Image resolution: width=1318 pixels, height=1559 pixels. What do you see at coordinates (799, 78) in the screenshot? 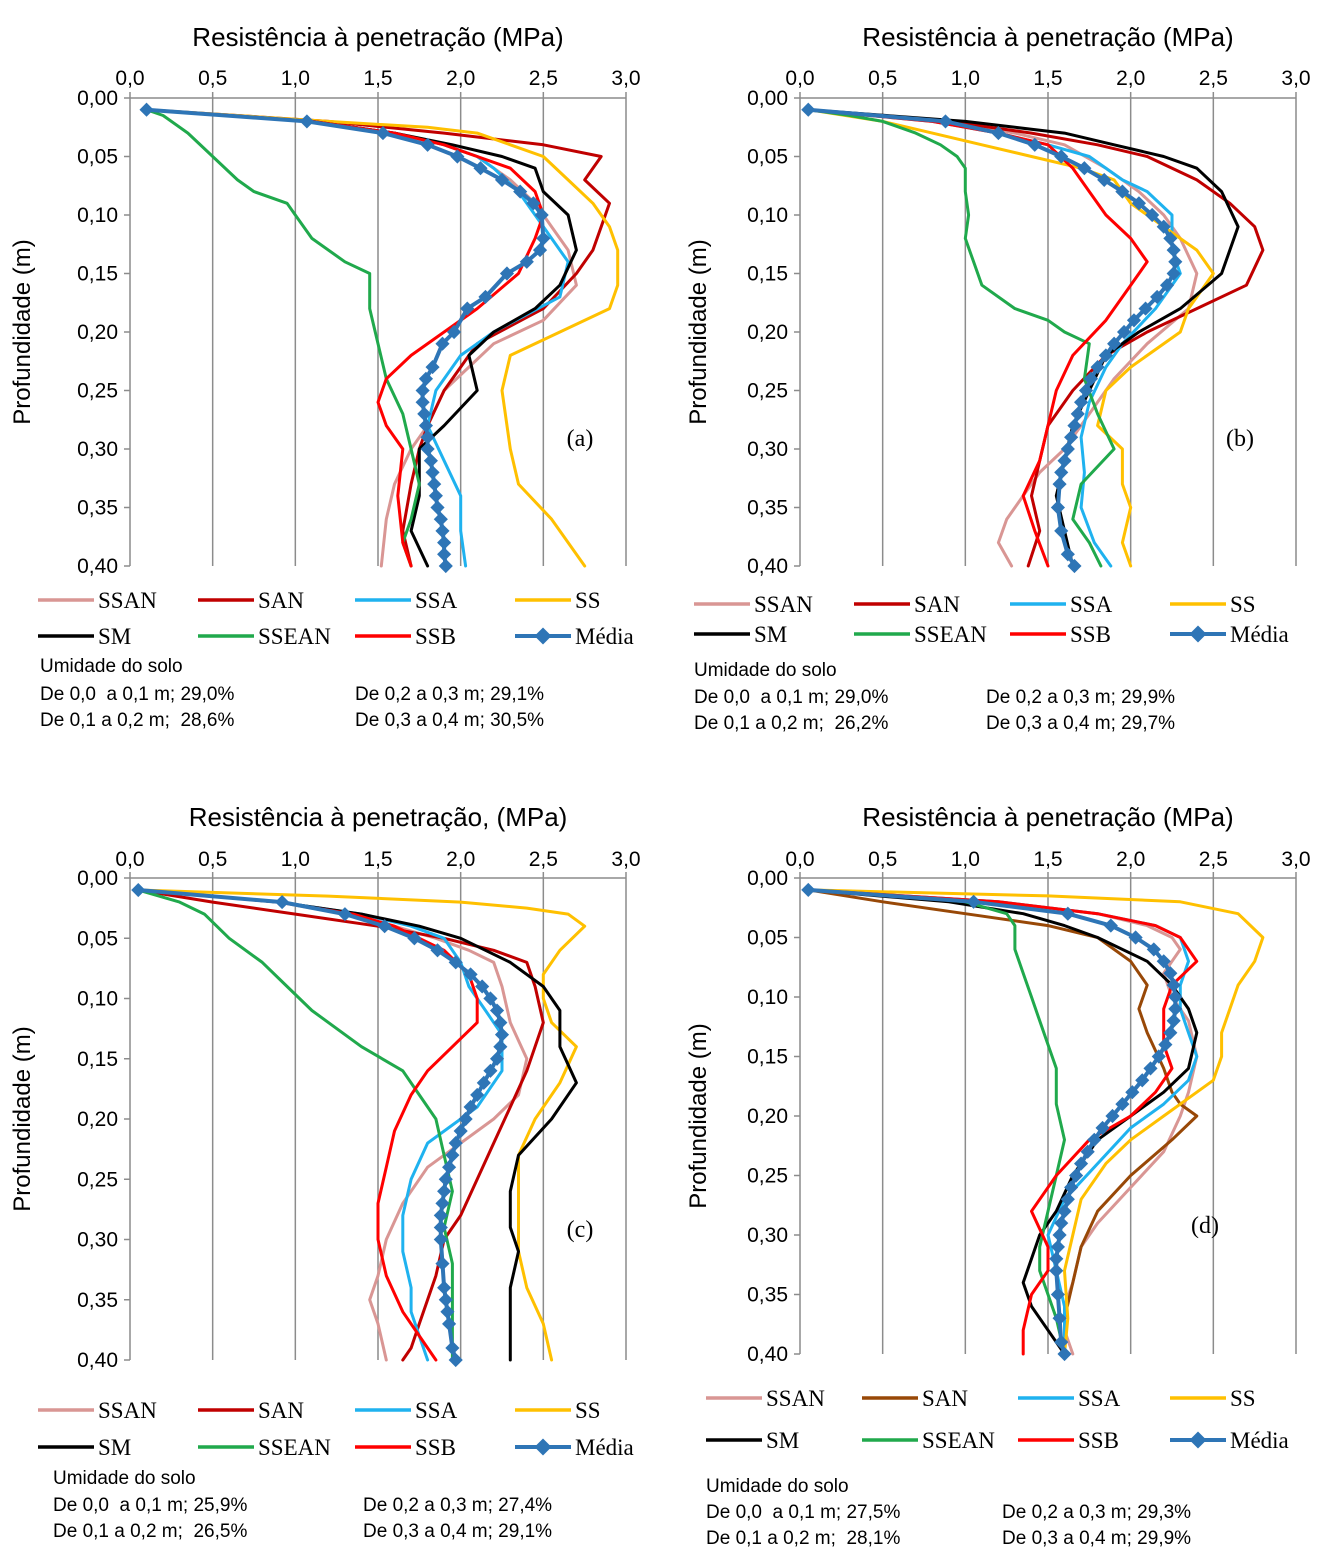
I see `x-tick-label: 0,0` at bounding box center [799, 78].